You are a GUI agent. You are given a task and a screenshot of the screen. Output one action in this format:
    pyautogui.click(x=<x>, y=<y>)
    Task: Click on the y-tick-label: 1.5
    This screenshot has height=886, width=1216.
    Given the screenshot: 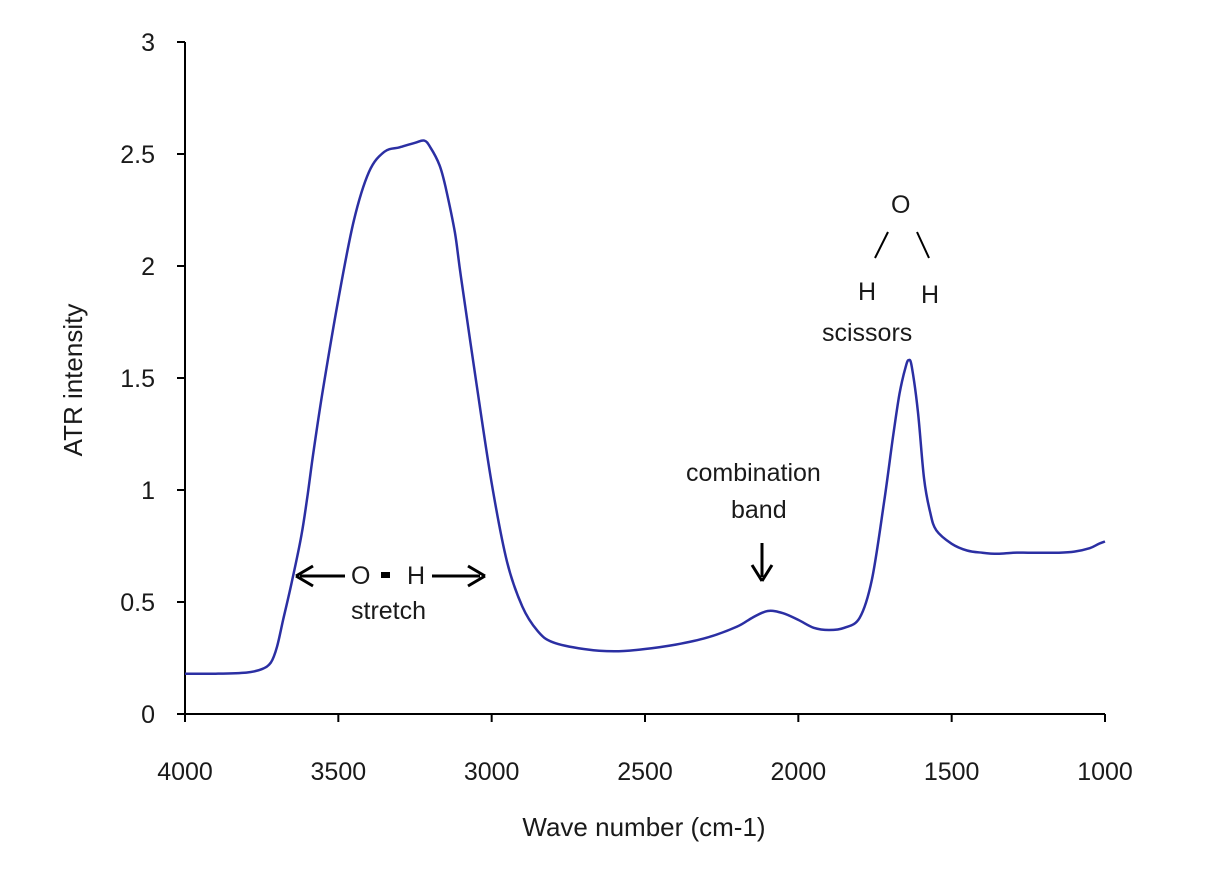 What is the action you would take?
    pyautogui.click(x=137, y=379)
    